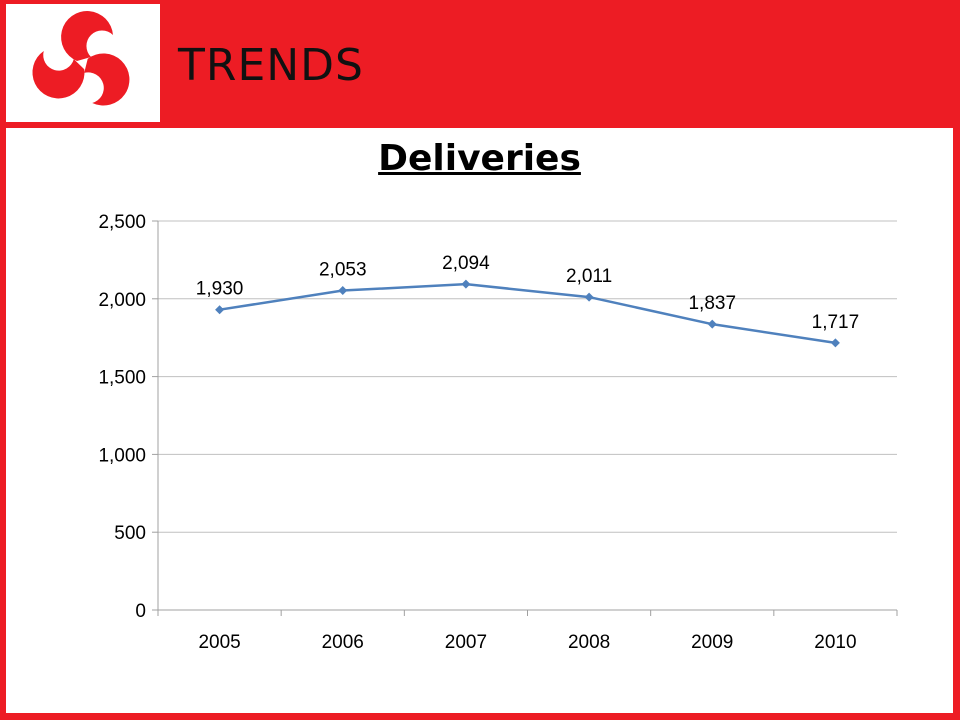  What do you see at coordinates (712, 303) in the screenshot?
I see `data-label: 1,837` at bounding box center [712, 303].